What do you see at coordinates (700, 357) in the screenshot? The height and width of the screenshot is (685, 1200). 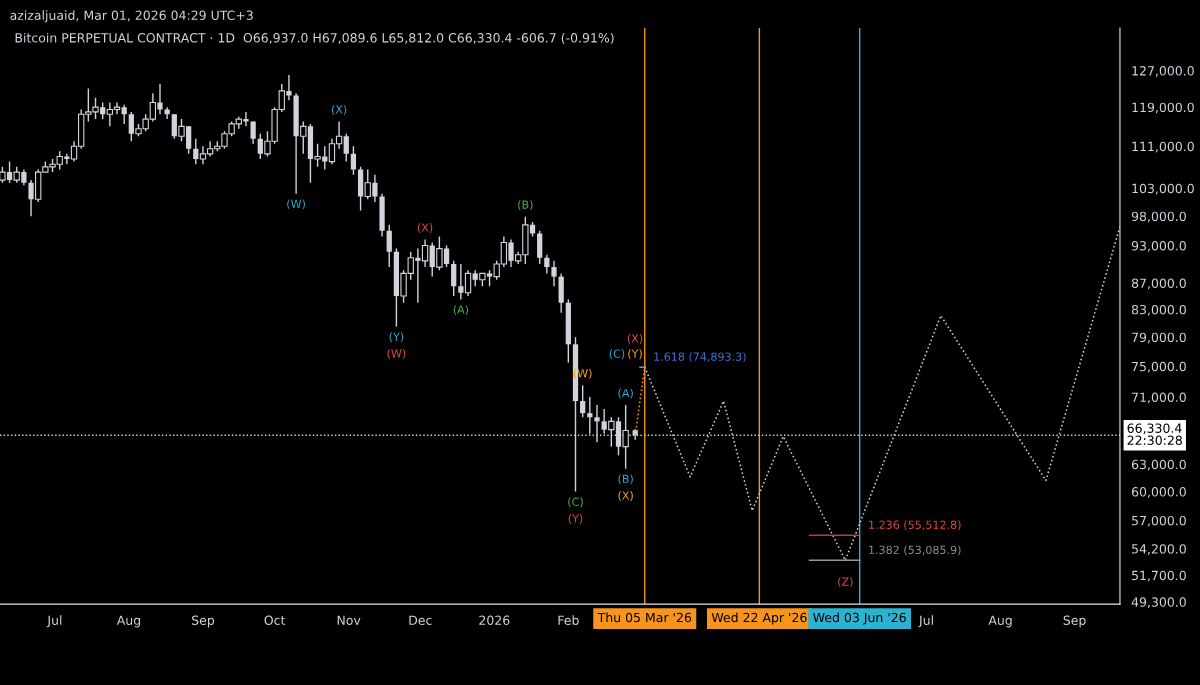 I see `annotation: 1.618 (74,893.3)` at bounding box center [700, 357].